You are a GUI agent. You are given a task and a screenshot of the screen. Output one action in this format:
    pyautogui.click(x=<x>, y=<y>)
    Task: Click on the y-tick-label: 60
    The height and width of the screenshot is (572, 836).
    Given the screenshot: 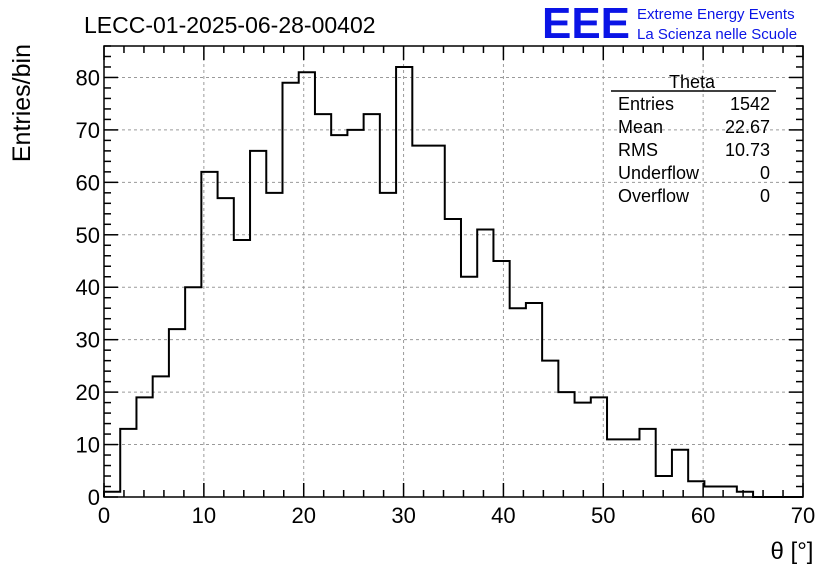 What is the action you would take?
    pyautogui.click(x=88, y=182)
    